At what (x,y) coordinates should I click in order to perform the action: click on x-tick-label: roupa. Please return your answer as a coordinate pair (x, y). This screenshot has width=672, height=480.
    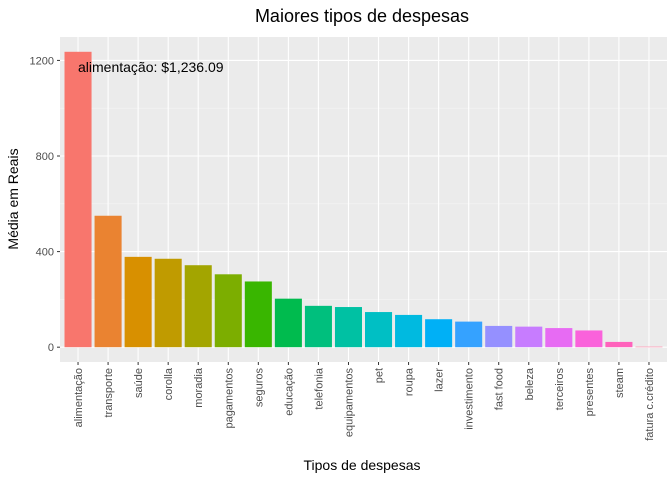
    Looking at the image, I should click on (410, 381).